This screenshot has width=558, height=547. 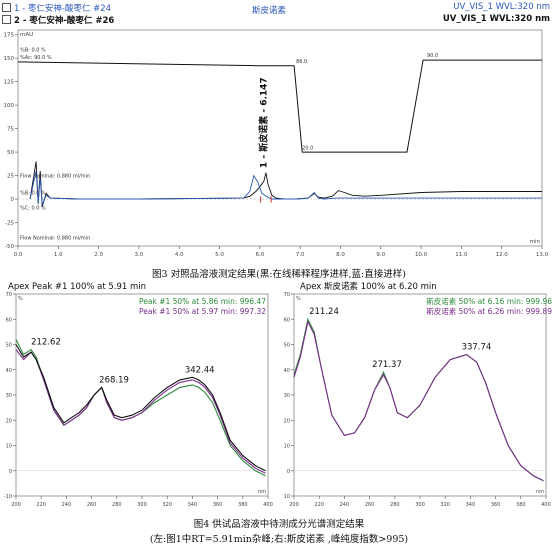 I want to click on y-tick-label: 25, so click(x=10, y=177).